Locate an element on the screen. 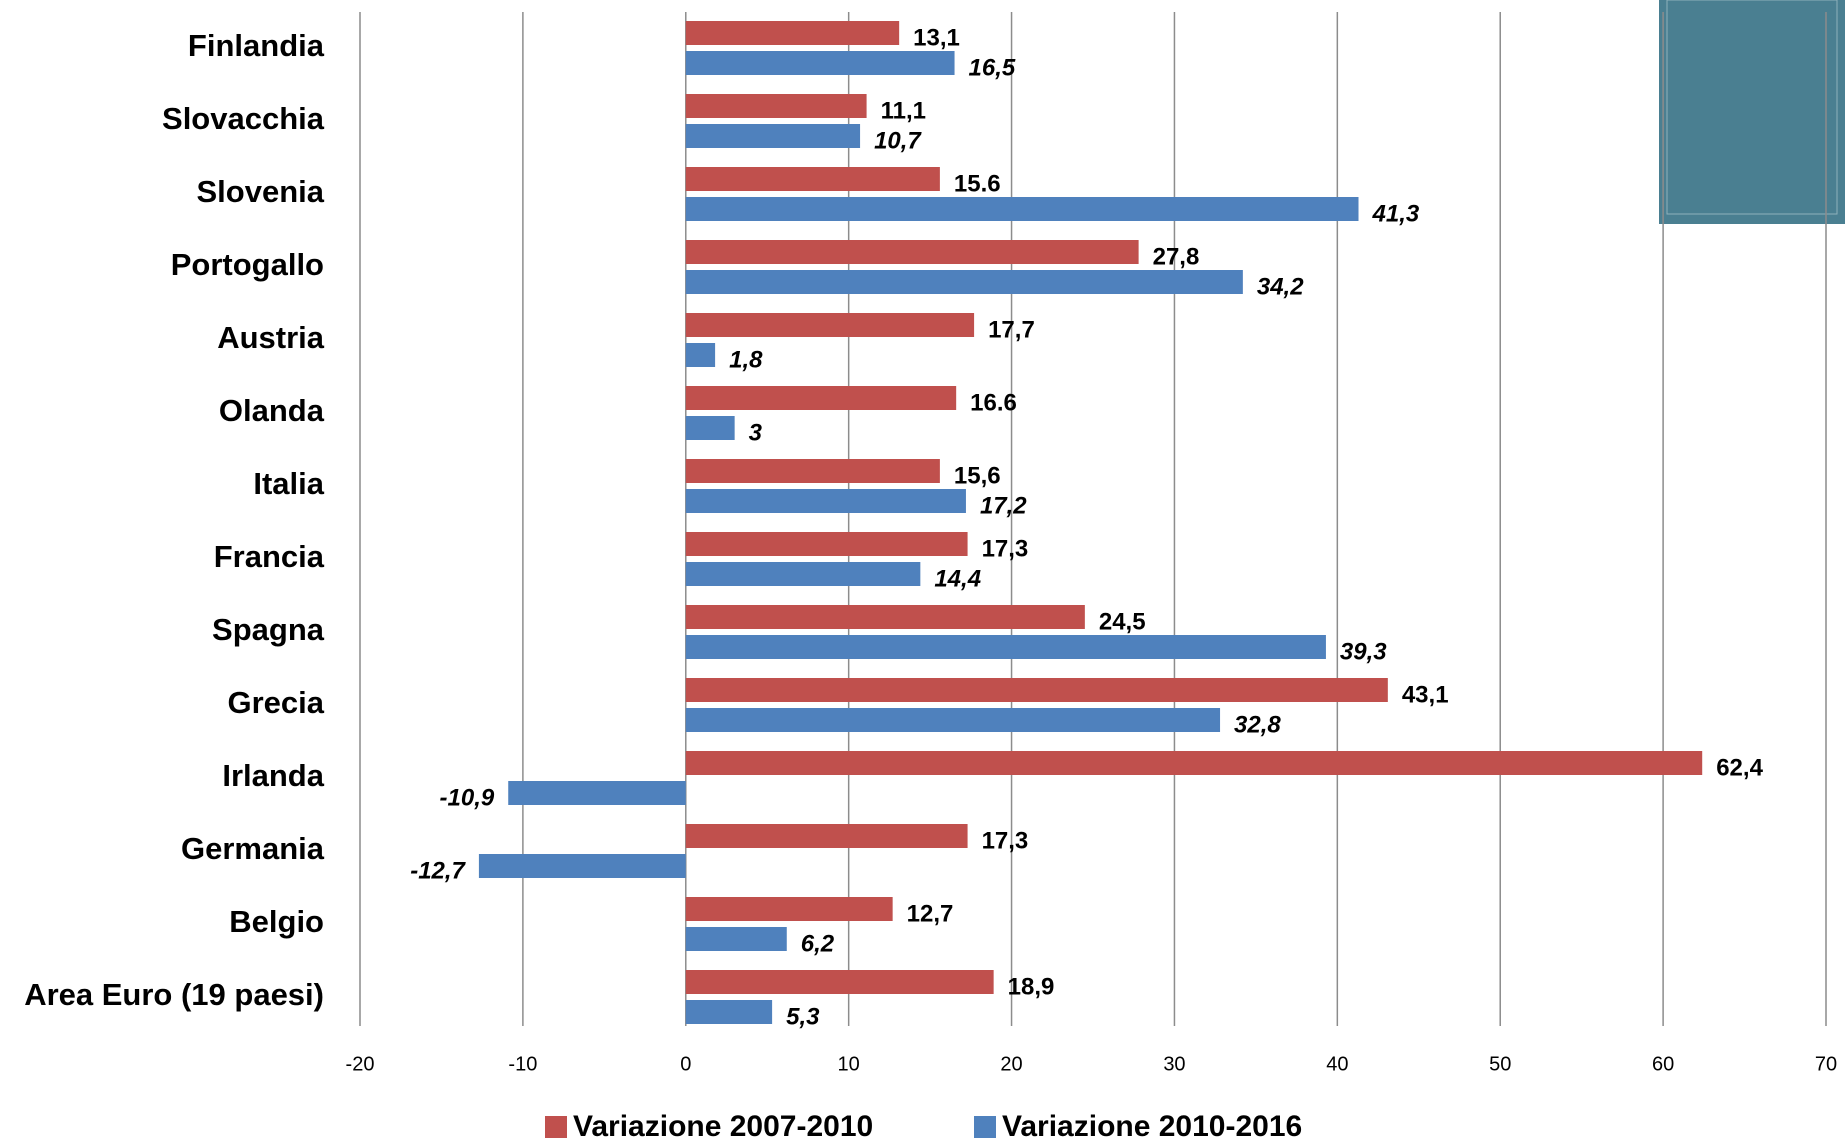 The image size is (1845, 1144). value-label: 16.6 is located at coordinates (993, 402).